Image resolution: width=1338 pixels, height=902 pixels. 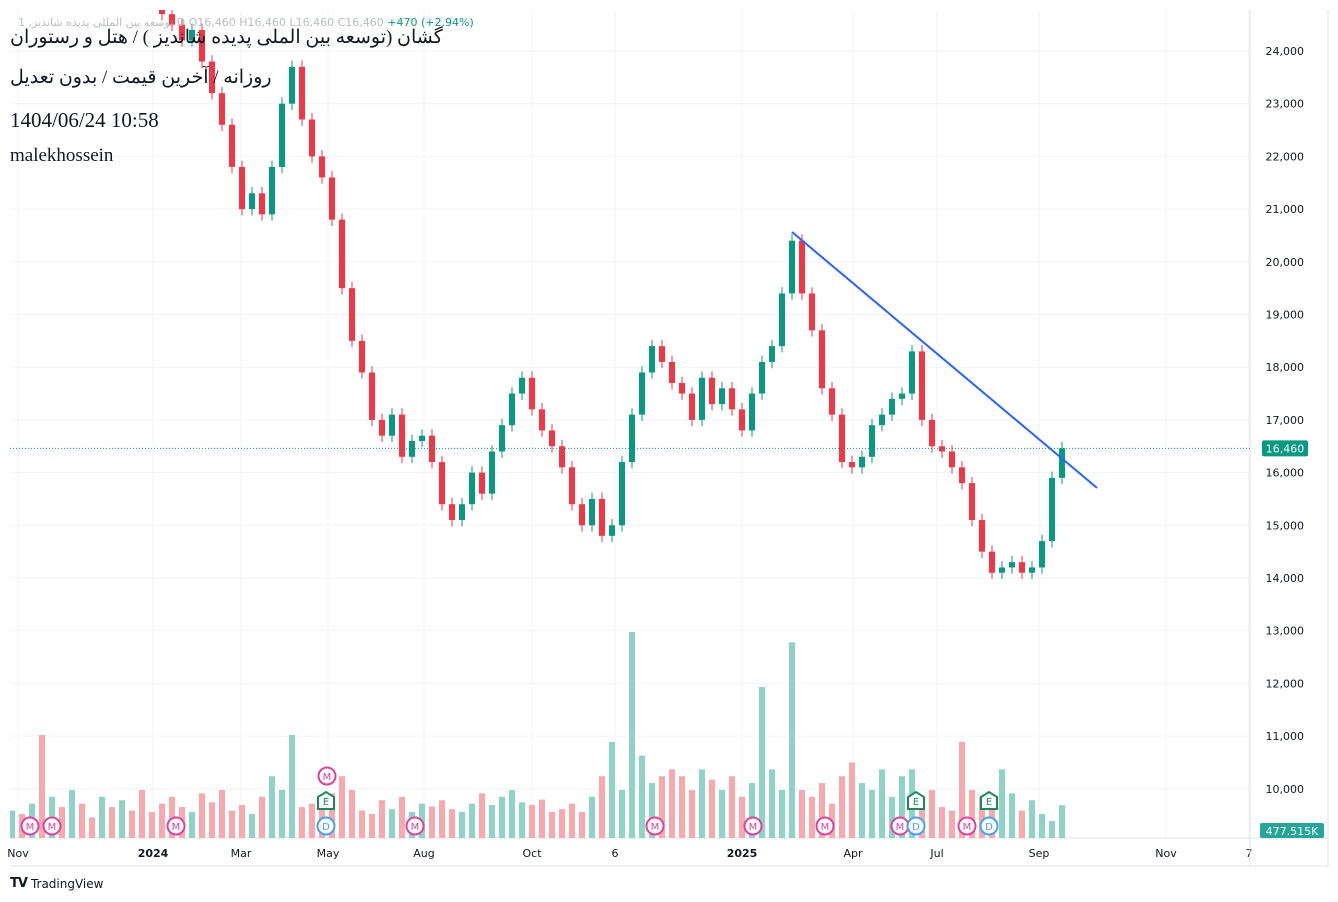 I want to click on tradingview-logo: TV TradingView, so click(x=56, y=883).